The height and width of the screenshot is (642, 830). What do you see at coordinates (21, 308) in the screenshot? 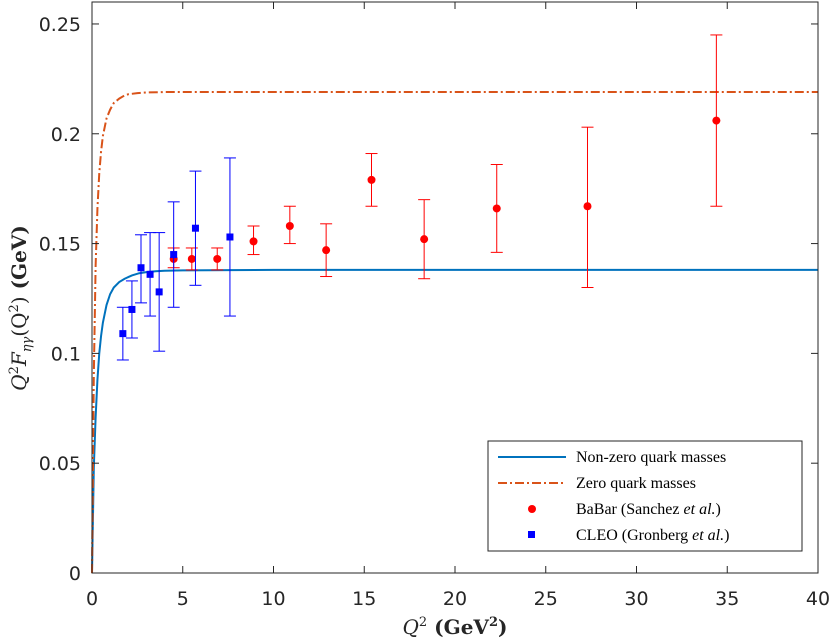
I see `y-axis-title: Q2Fηγ(Q2) (GeV)` at bounding box center [21, 308].